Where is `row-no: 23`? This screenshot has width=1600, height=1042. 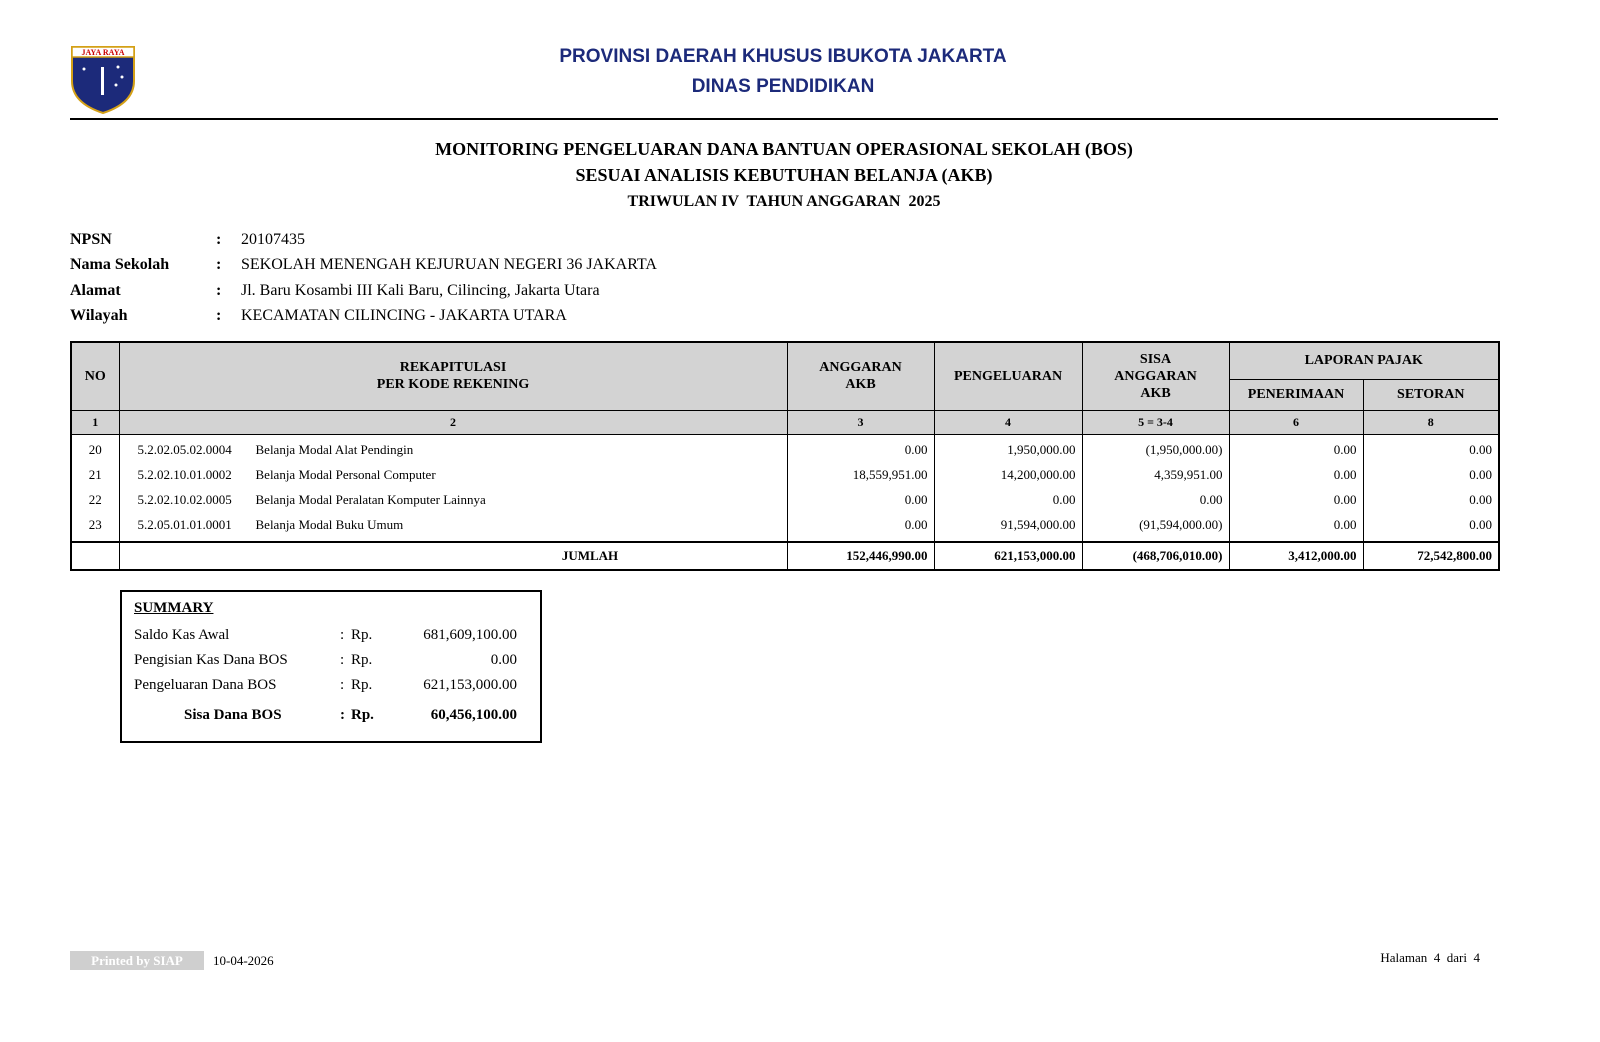
row-no: 23 is located at coordinates (95, 527).